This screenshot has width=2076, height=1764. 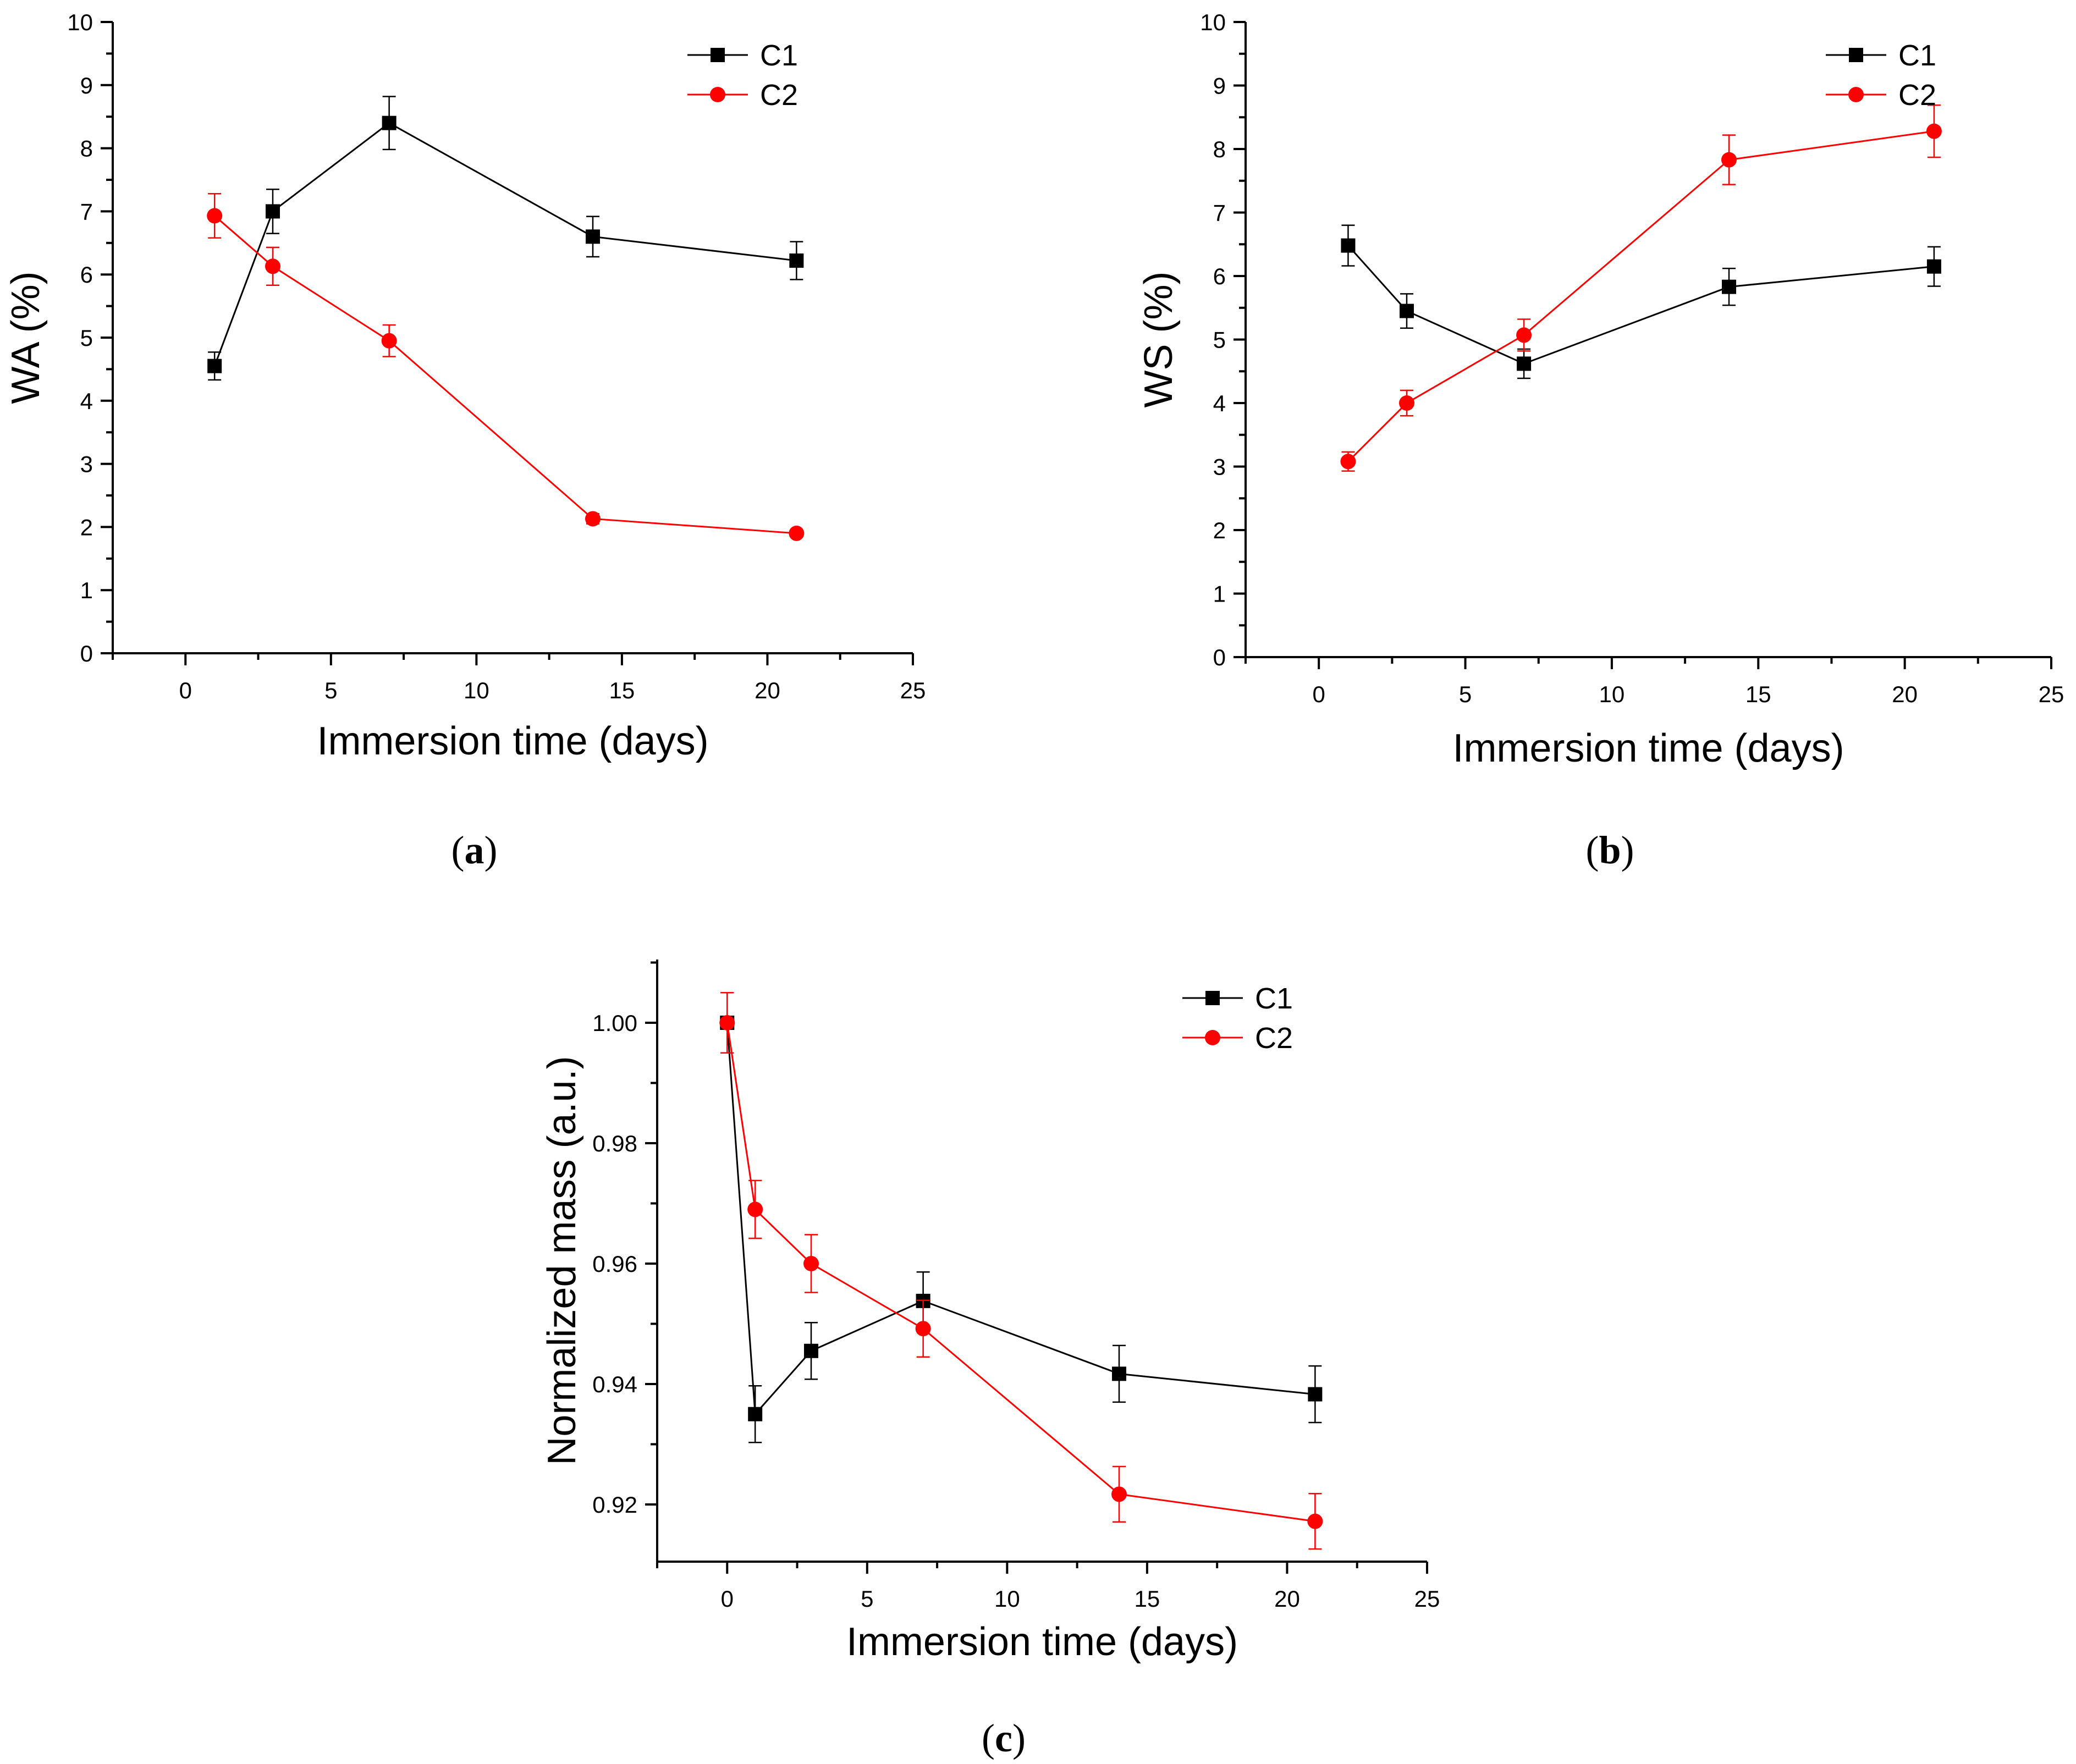 What do you see at coordinates (86, 149) in the screenshot?
I see `y-tick-label: 8` at bounding box center [86, 149].